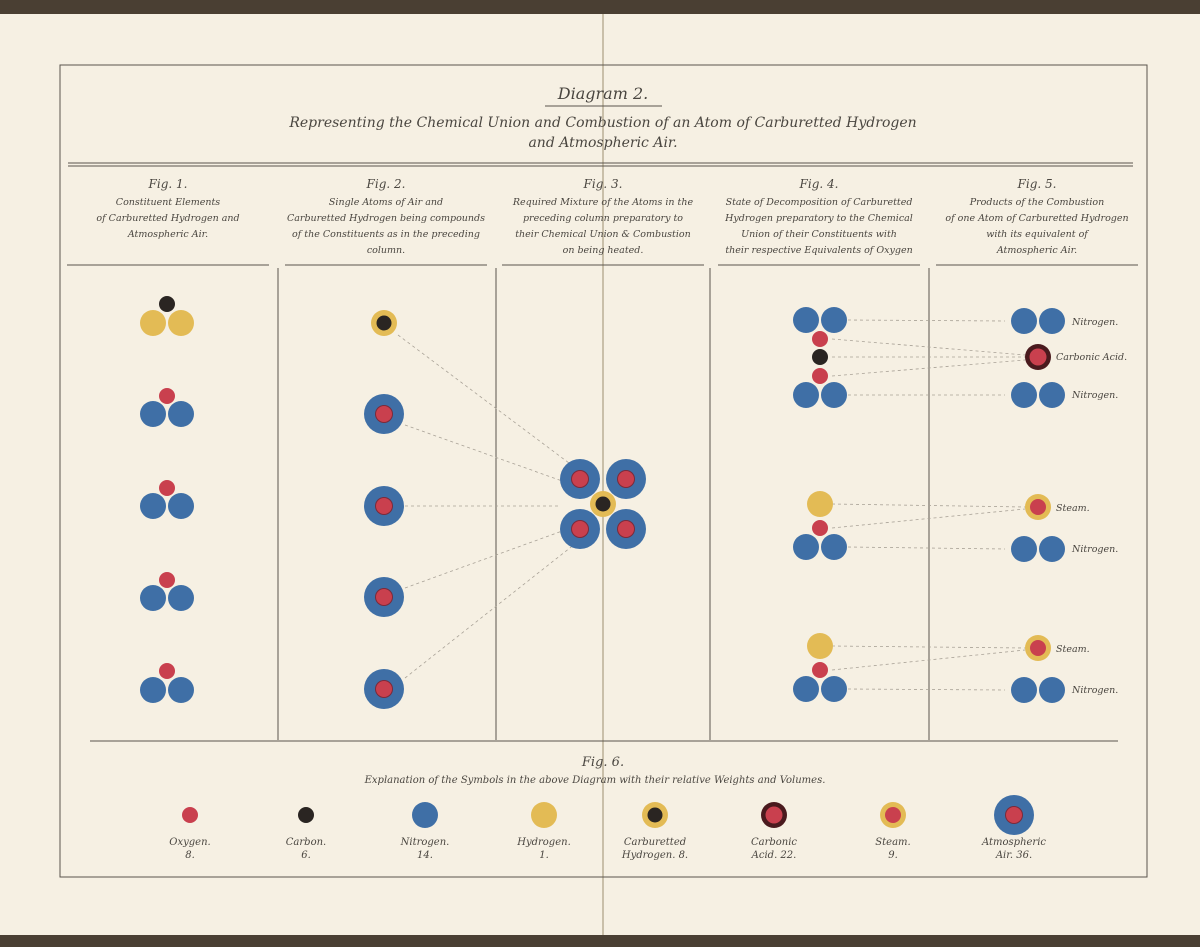 This screenshot has height=947, width=1200. Describe the element at coordinates (1036, 218) in the screenshot. I see `fig5-heading-line: of one Atom of Carburetted Hydrogen` at that location.